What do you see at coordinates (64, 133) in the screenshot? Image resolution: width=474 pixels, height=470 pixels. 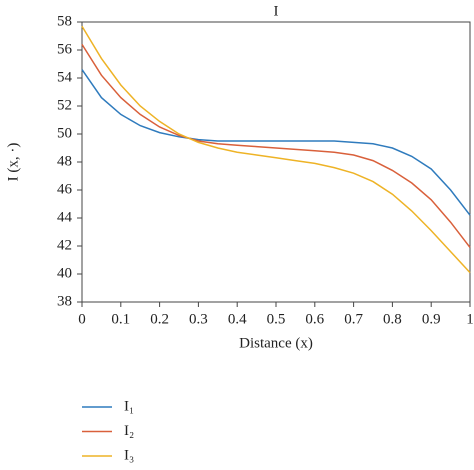 I see `y-tick-label: 50` at bounding box center [64, 133].